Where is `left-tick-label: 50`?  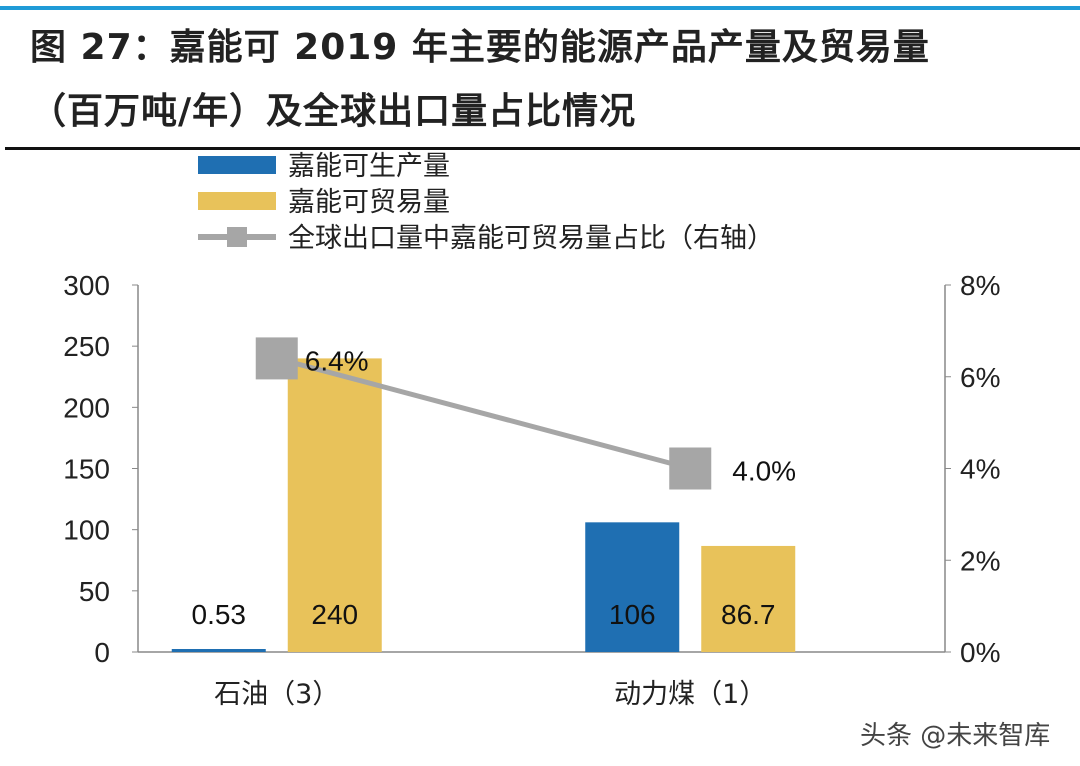 left-tick-label: 50 is located at coordinates (94, 591).